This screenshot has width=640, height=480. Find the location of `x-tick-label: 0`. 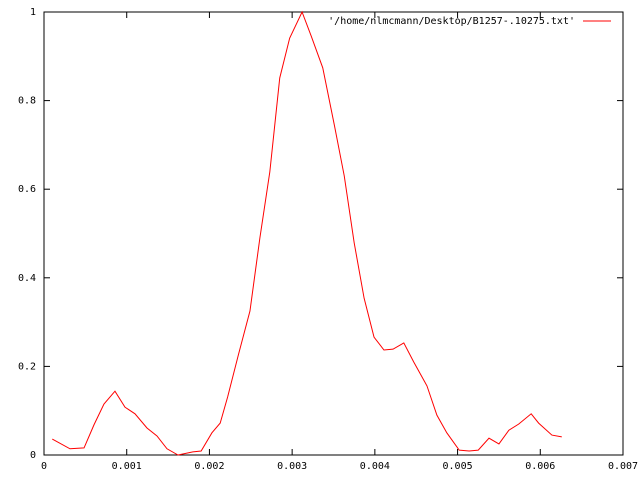

x-tick-label: 0 is located at coordinates (44, 466).